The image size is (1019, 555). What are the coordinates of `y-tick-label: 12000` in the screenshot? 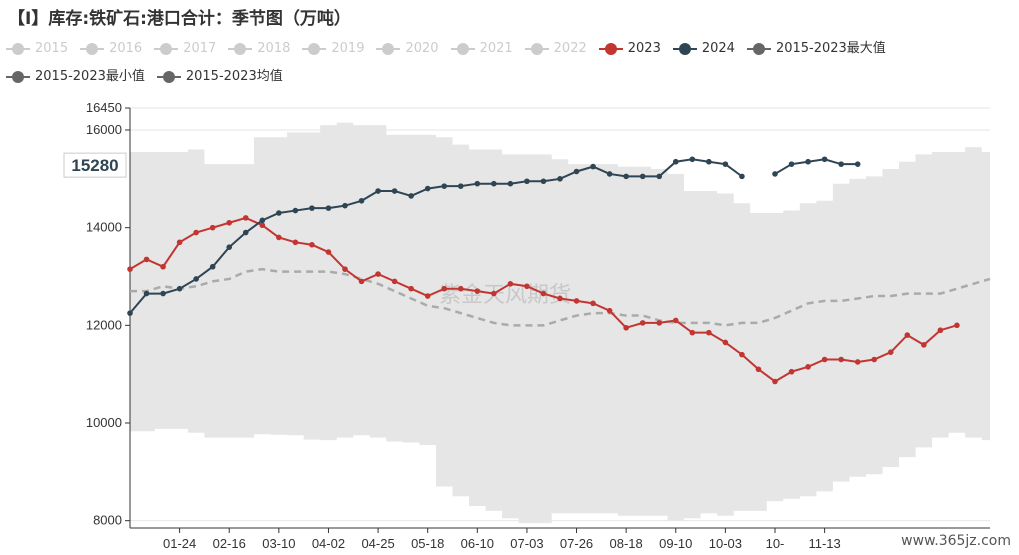 It's located at (104, 324).